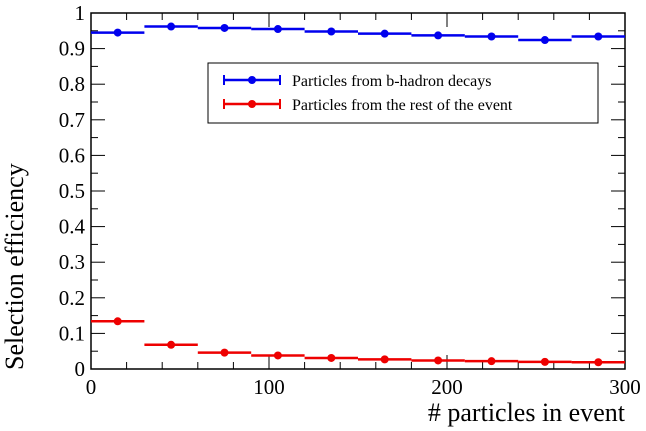 The width and height of the screenshot is (646, 431). Describe the element at coordinates (72, 49) in the screenshot. I see `y-tick-label: 0.9` at that location.